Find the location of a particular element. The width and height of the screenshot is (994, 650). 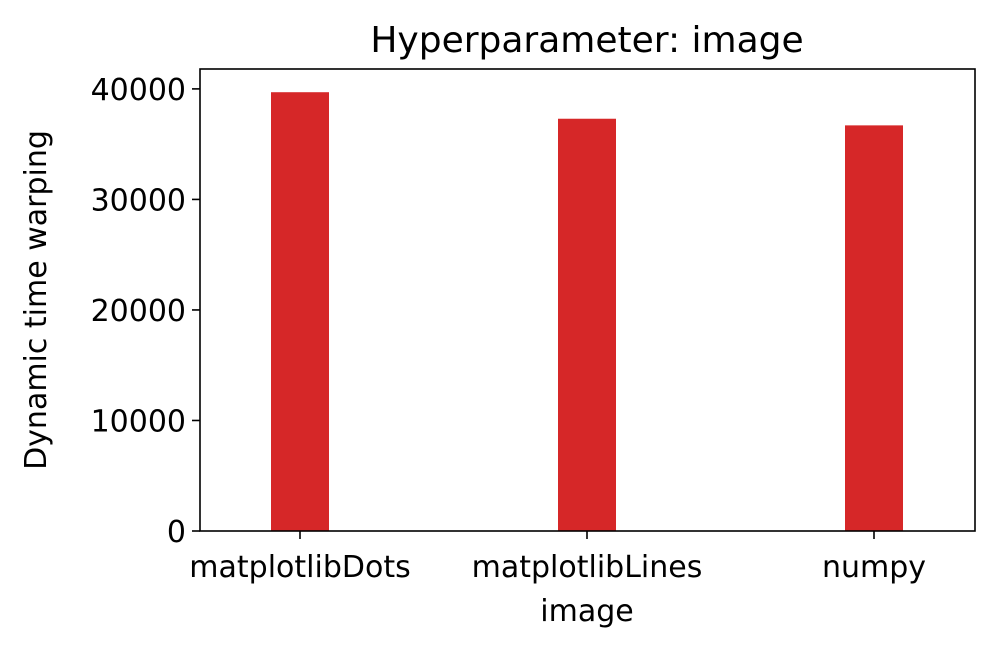

x-axis-ticks: matplotlibDots matplotlibLines numpy is located at coordinates (557, 558).